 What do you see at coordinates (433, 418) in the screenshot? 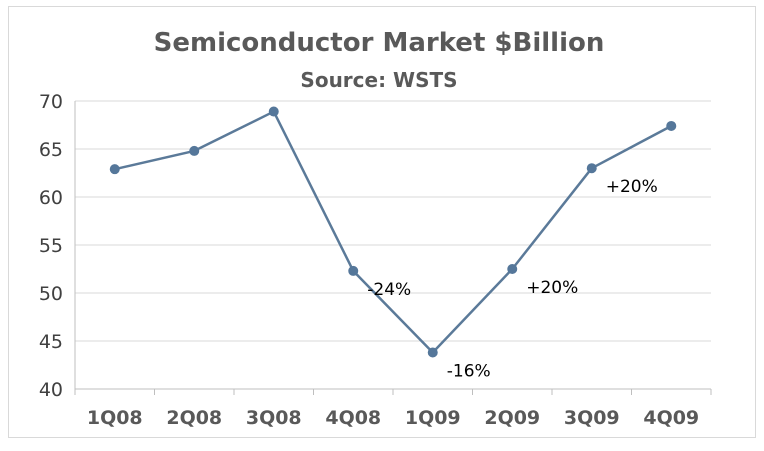
I see `x-tick-label: 1Q09` at bounding box center [433, 418].